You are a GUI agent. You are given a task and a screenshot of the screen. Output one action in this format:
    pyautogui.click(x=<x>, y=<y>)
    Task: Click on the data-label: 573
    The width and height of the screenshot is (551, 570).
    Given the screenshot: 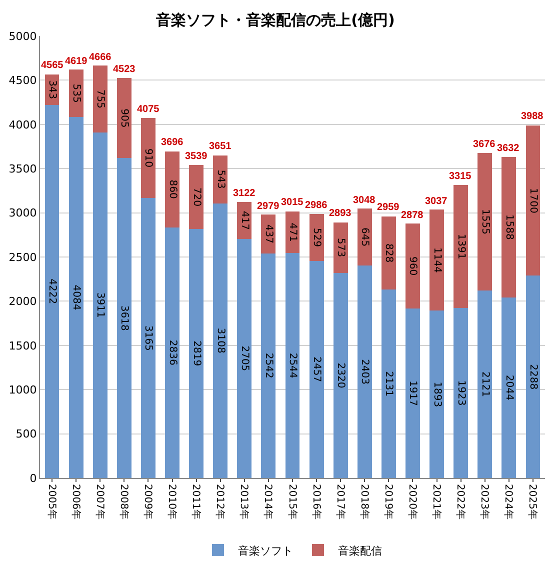 What is the action you would take?
    pyautogui.click(x=340, y=248)
    